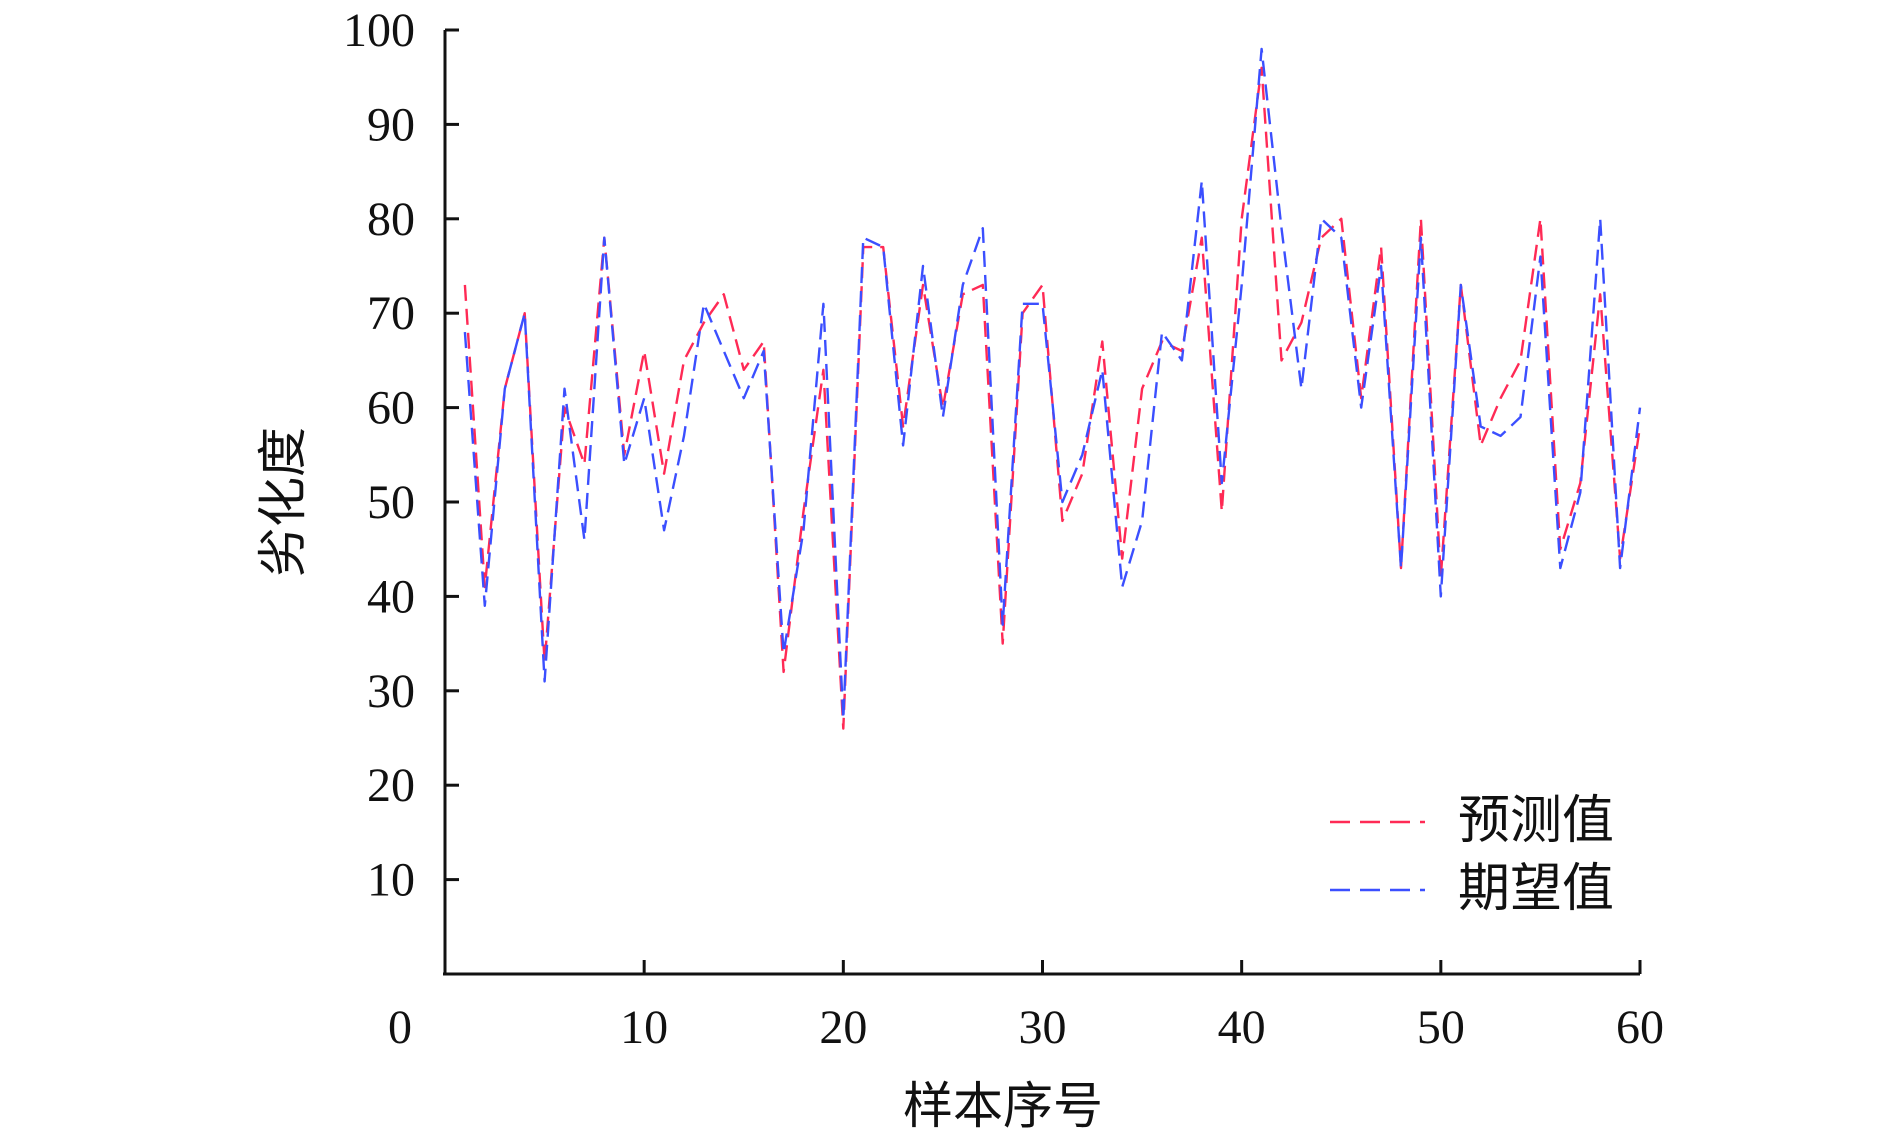 This screenshot has width=1890, height=1129. Describe the element at coordinates (644, 1027) in the screenshot. I see `x-tick-label: 10` at that location.